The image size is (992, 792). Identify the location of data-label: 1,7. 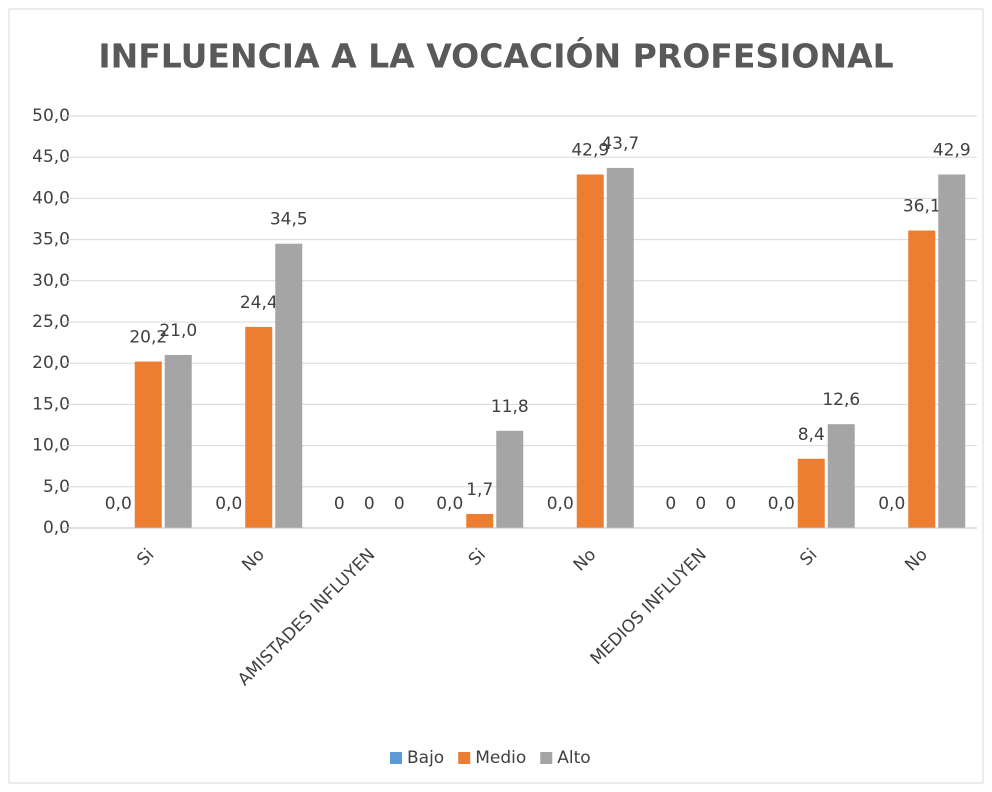
(479, 490).